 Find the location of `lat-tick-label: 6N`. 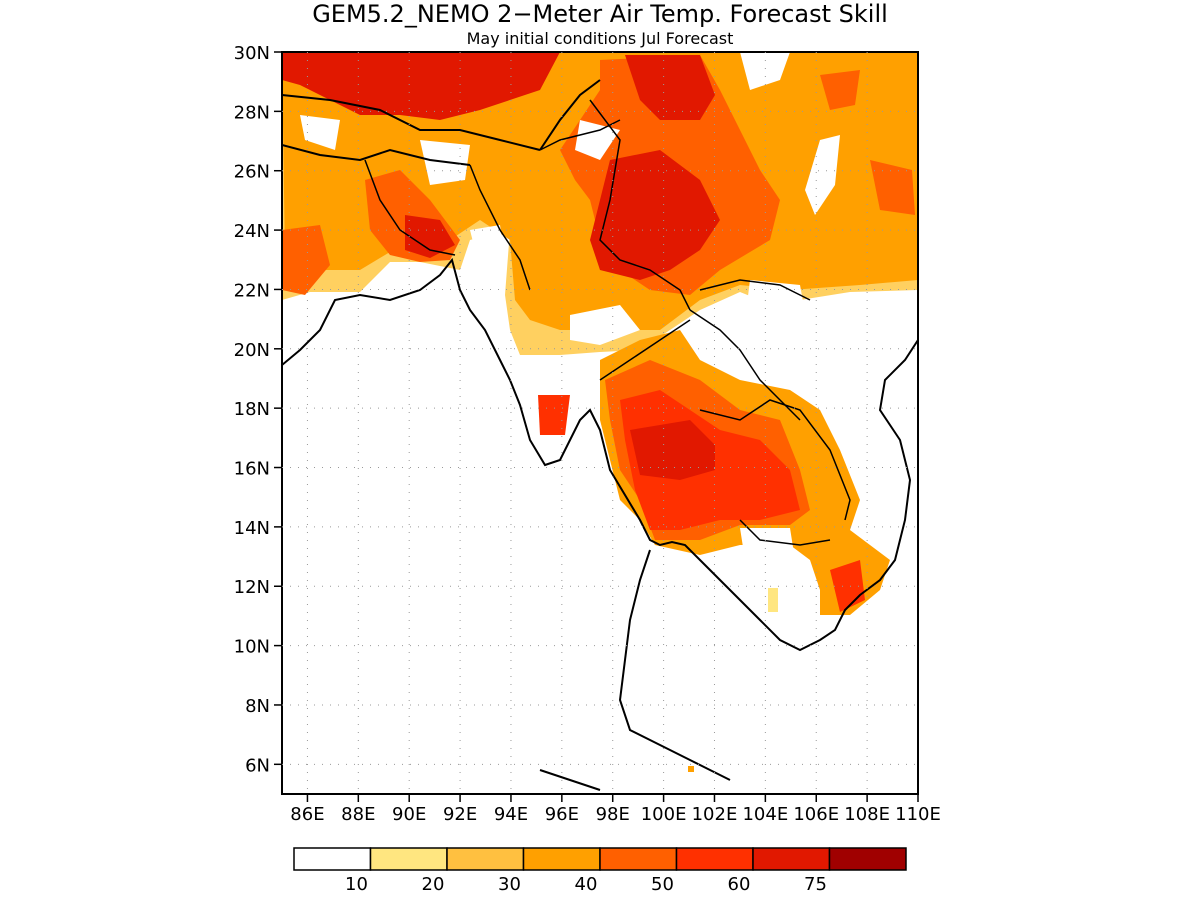

lat-tick-label: 6N is located at coordinates (257, 765).